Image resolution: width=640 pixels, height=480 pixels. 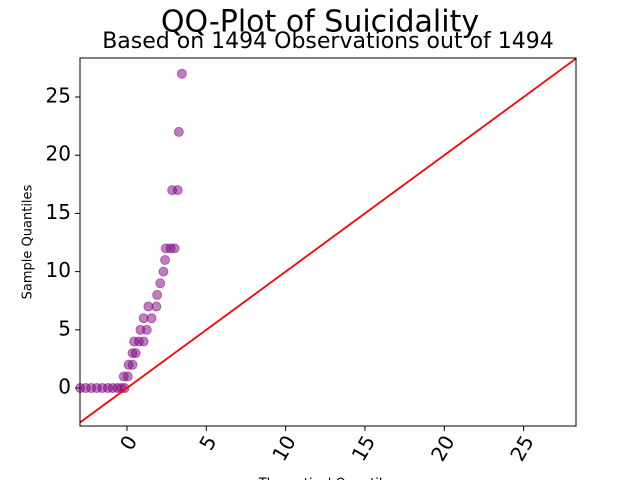 I want to click on y-axis-label: Sample Quantiles, so click(x=28, y=241).